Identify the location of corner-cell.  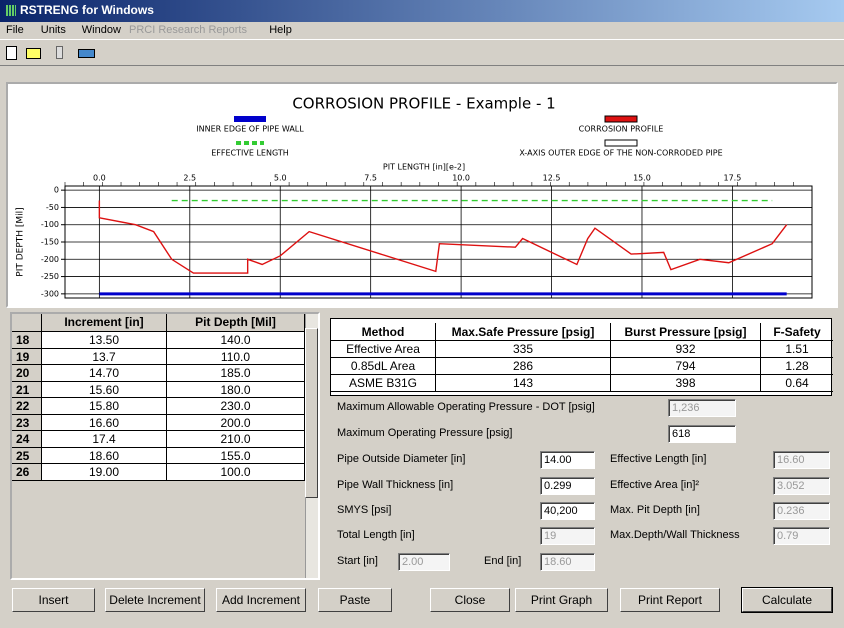
(27, 323).